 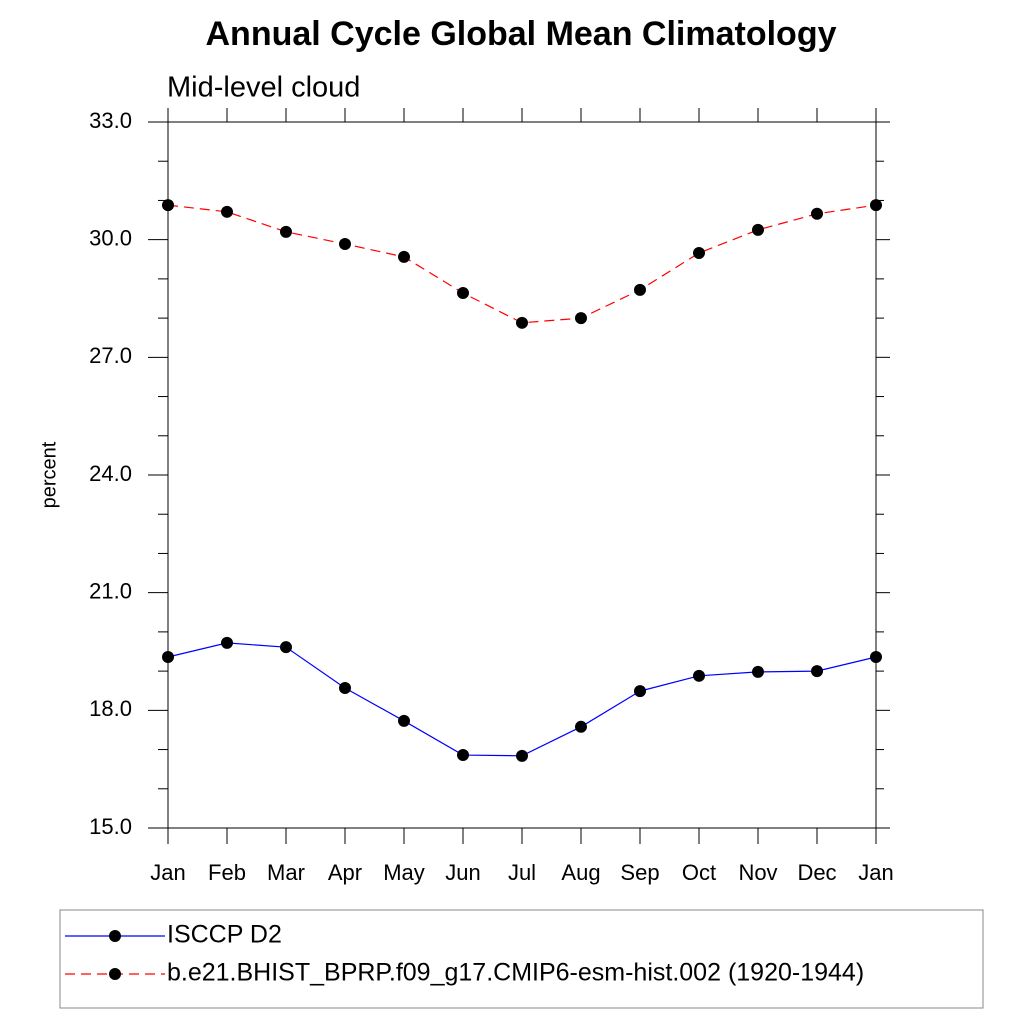 What do you see at coordinates (224, 935) in the screenshot?
I see `legend-label: ISCCP D2` at bounding box center [224, 935].